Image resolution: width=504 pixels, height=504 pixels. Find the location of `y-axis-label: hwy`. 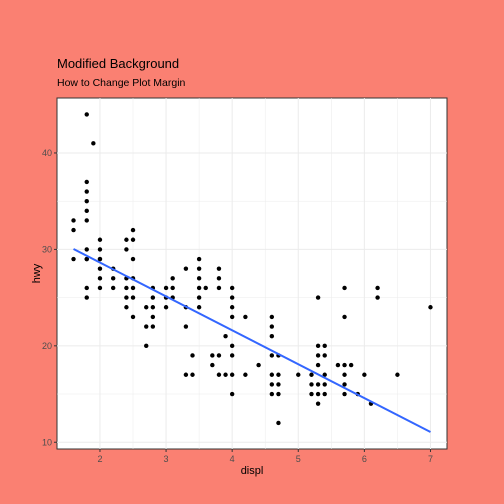

y-axis-label: hwy is located at coordinates (37, 273).